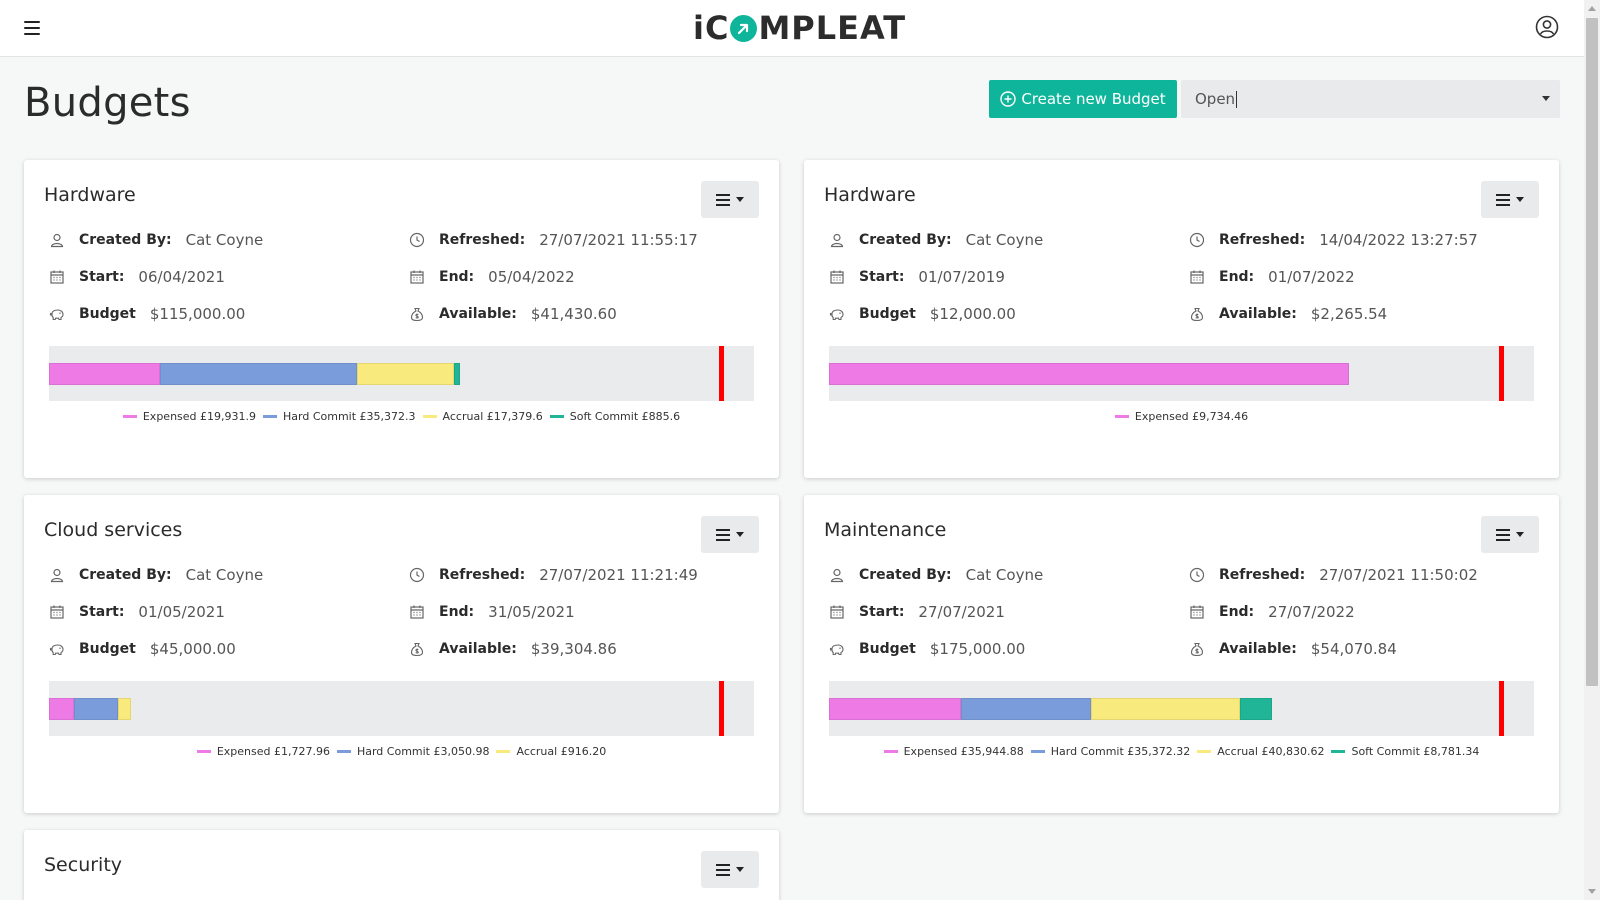  What do you see at coordinates (513, 649) in the screenshot?
I see `available-amount-field: Available: $39,304.86` at bounding box center [513, 649].